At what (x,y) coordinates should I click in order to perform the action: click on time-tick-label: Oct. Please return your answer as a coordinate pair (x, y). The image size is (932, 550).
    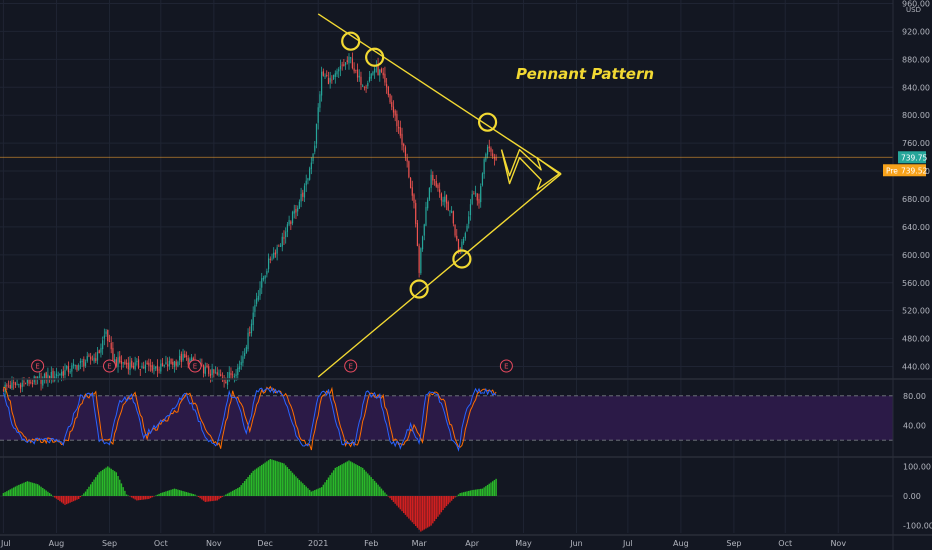
    Looking at the image, I should click on (785, 543).